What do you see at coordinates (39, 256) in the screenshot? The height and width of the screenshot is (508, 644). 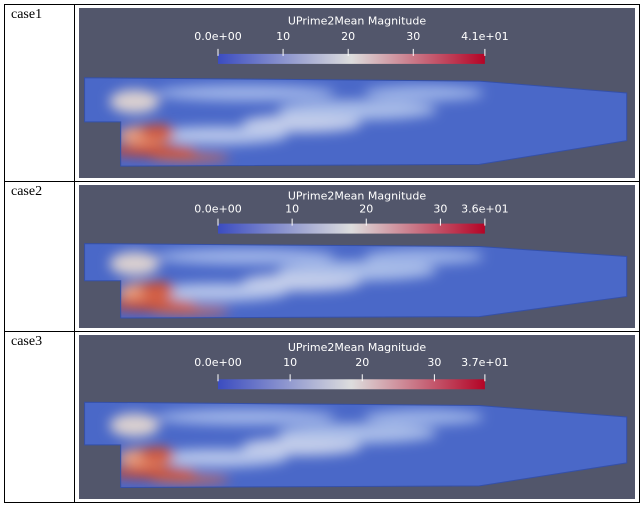 I see `case-label: case2` at bounding box center [39, 256].